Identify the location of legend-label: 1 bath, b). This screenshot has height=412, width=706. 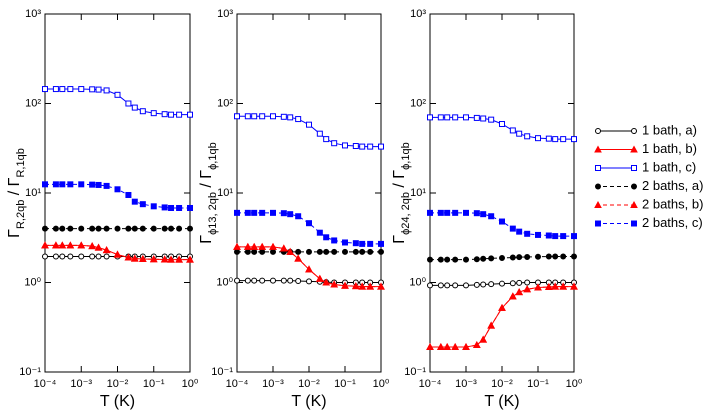
(669, 148).